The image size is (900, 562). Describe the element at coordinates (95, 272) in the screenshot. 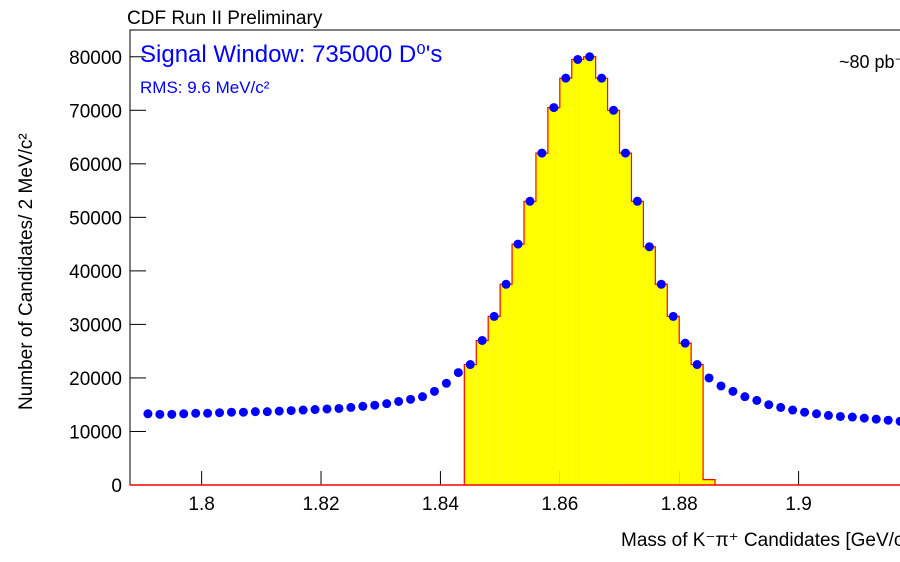

I see `y-tick-label: 40000` at that location.